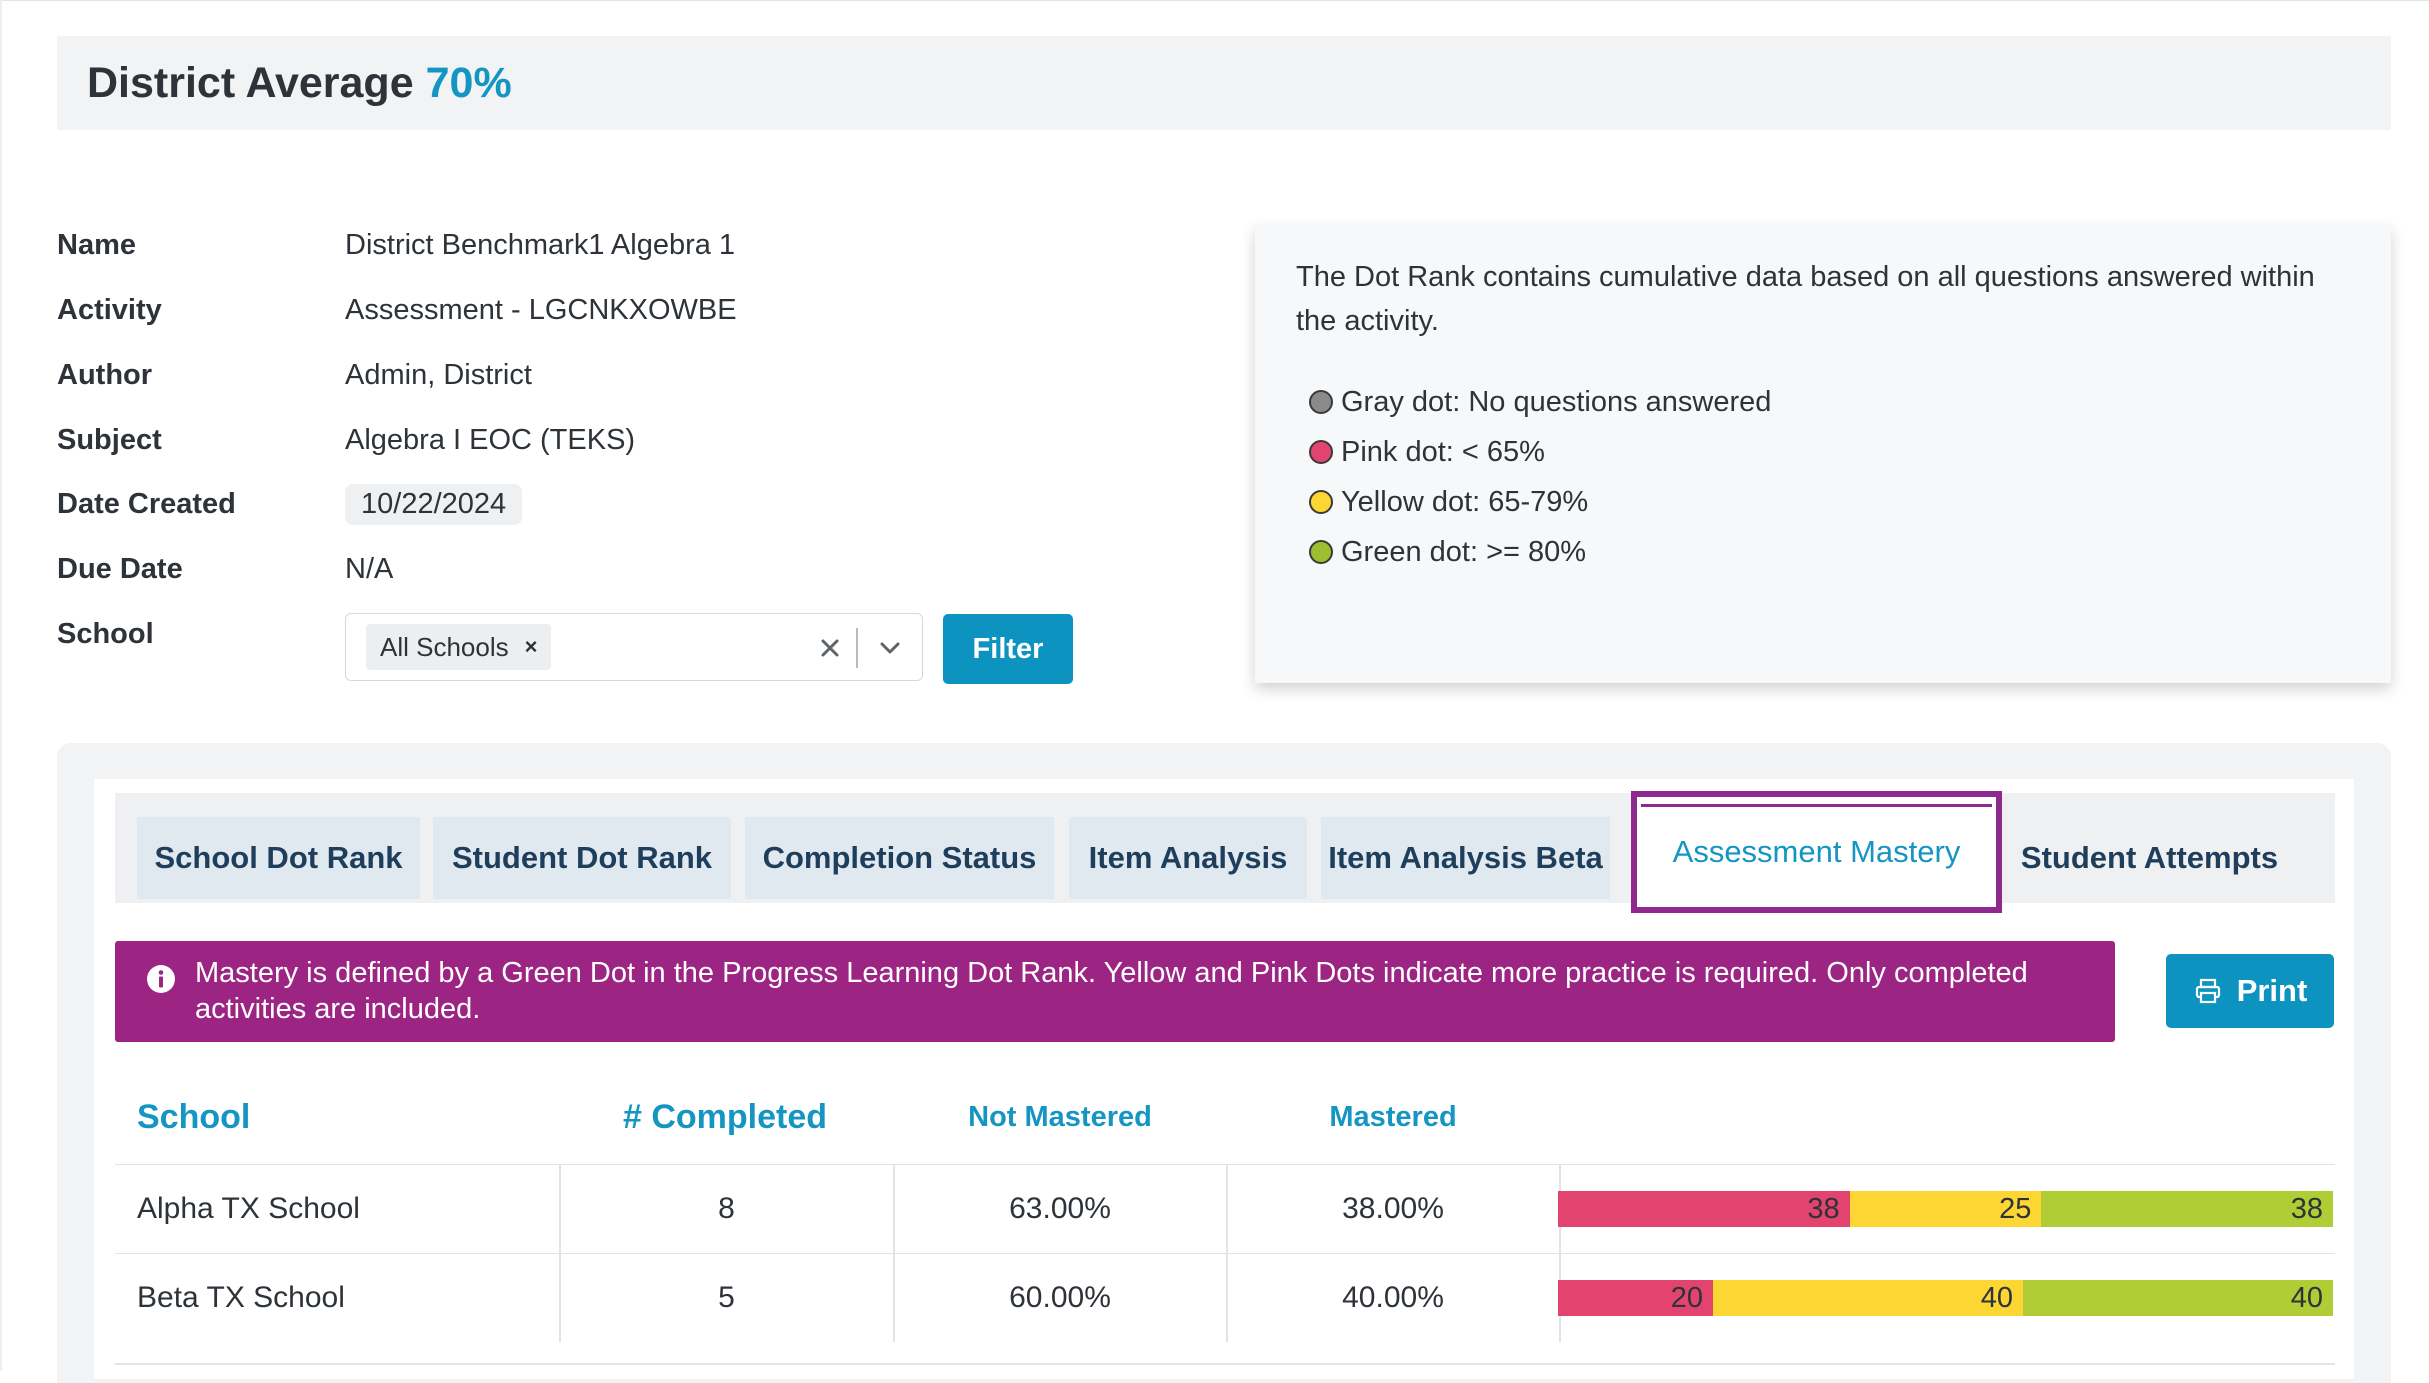  What do you see at coordinates (1060, 1297) in the screenshot?
I see `not-mastered-percent: 60.00%` at bounding box center [1060, 1297].